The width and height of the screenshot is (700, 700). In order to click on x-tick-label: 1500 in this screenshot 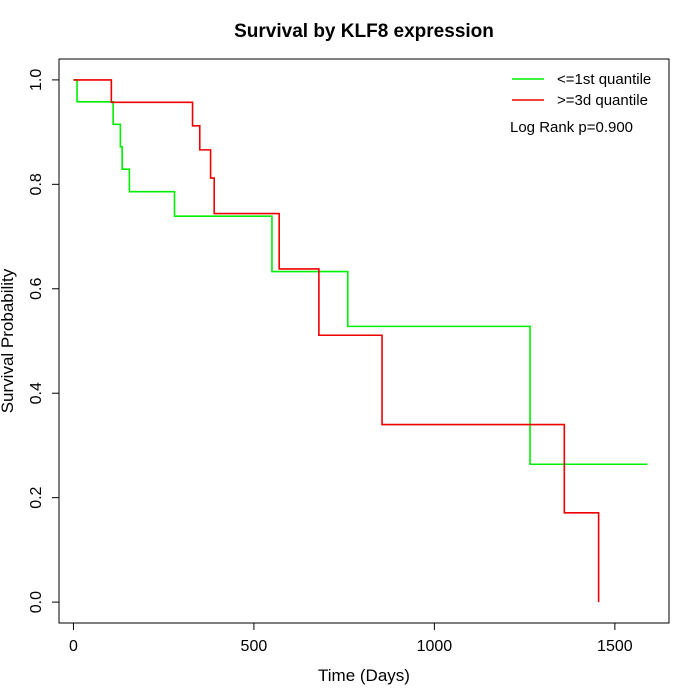, I will do `click(615, 646)`.